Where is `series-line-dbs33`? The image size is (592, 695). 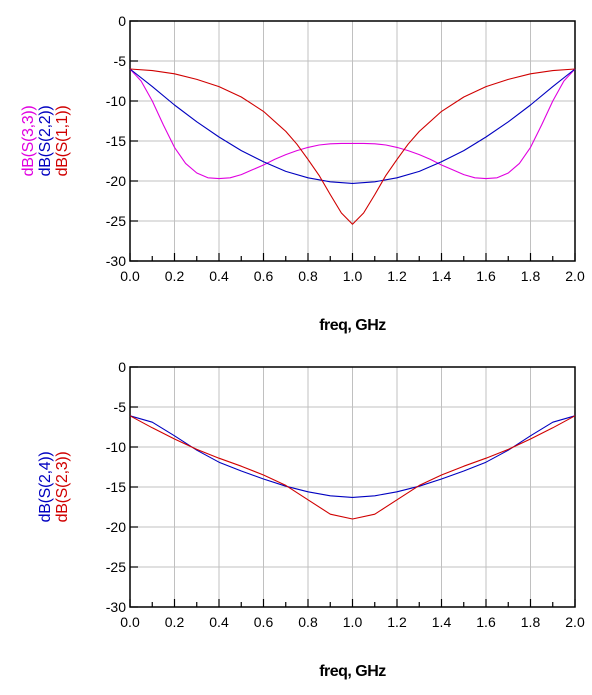 series-line-dbs33 is located at coordinates (352, 124).